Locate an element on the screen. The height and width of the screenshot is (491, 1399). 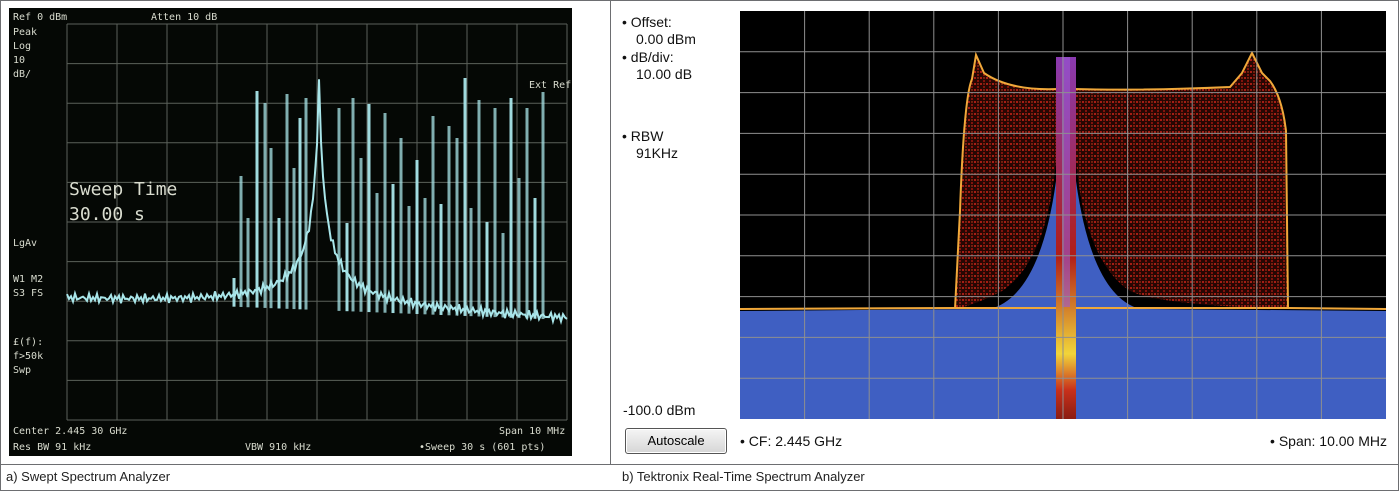
span-label-a: Span 10 MHz is located at coordinates (532, 431).